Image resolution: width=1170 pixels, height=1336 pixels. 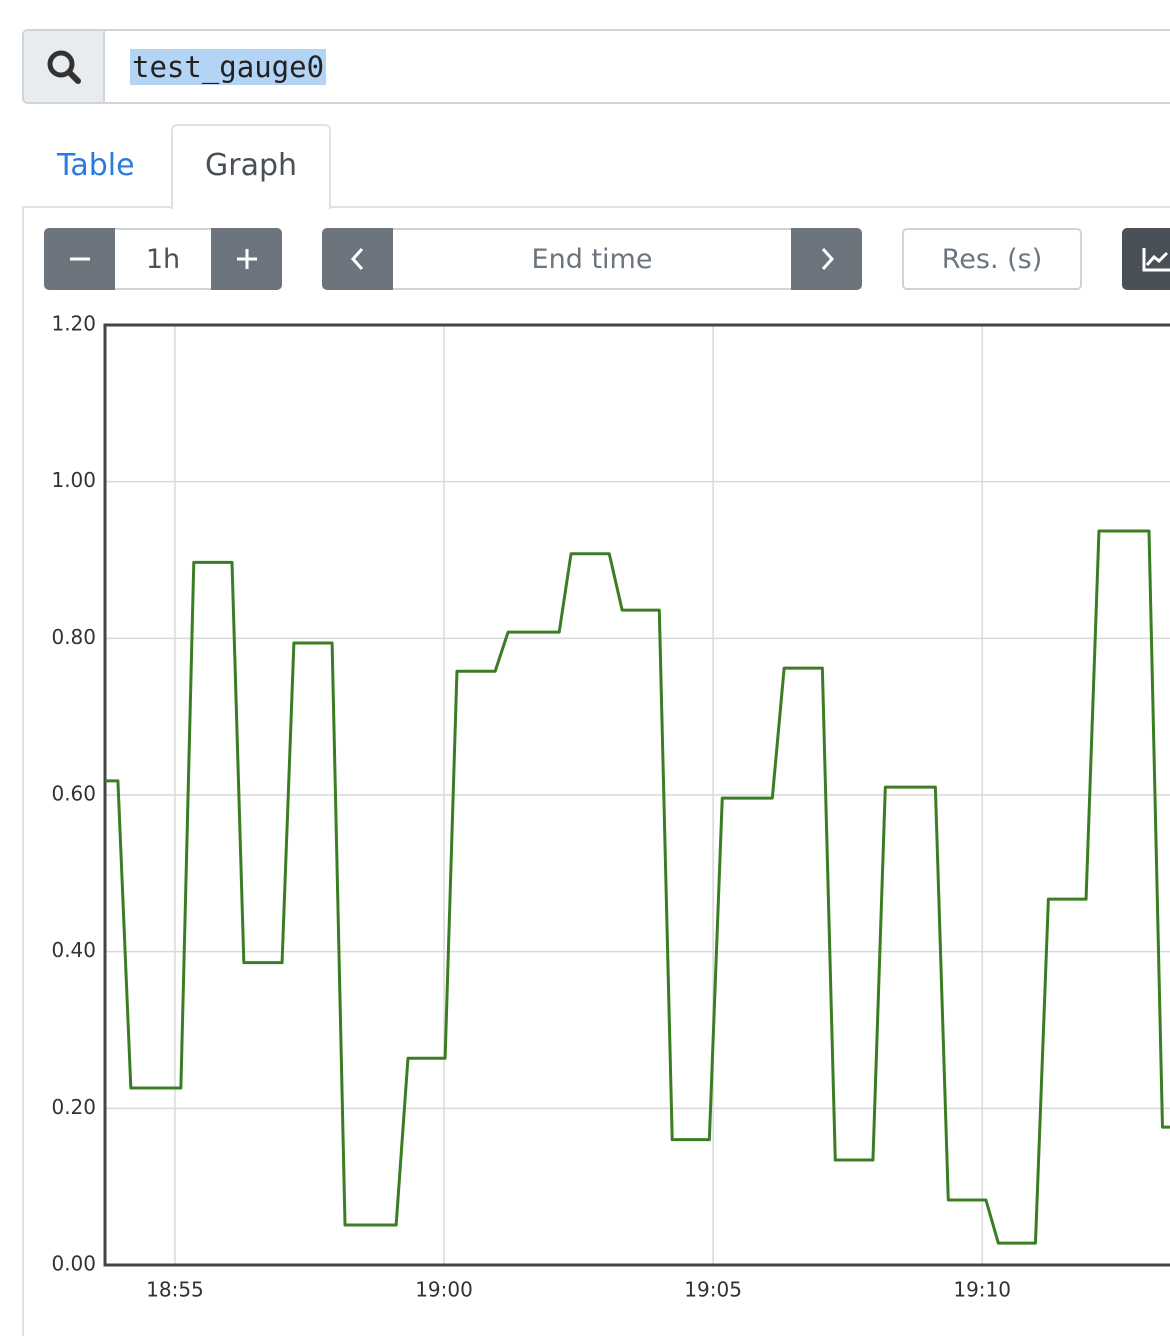 I want to click on plus-icon, so click(x=246, y=259).